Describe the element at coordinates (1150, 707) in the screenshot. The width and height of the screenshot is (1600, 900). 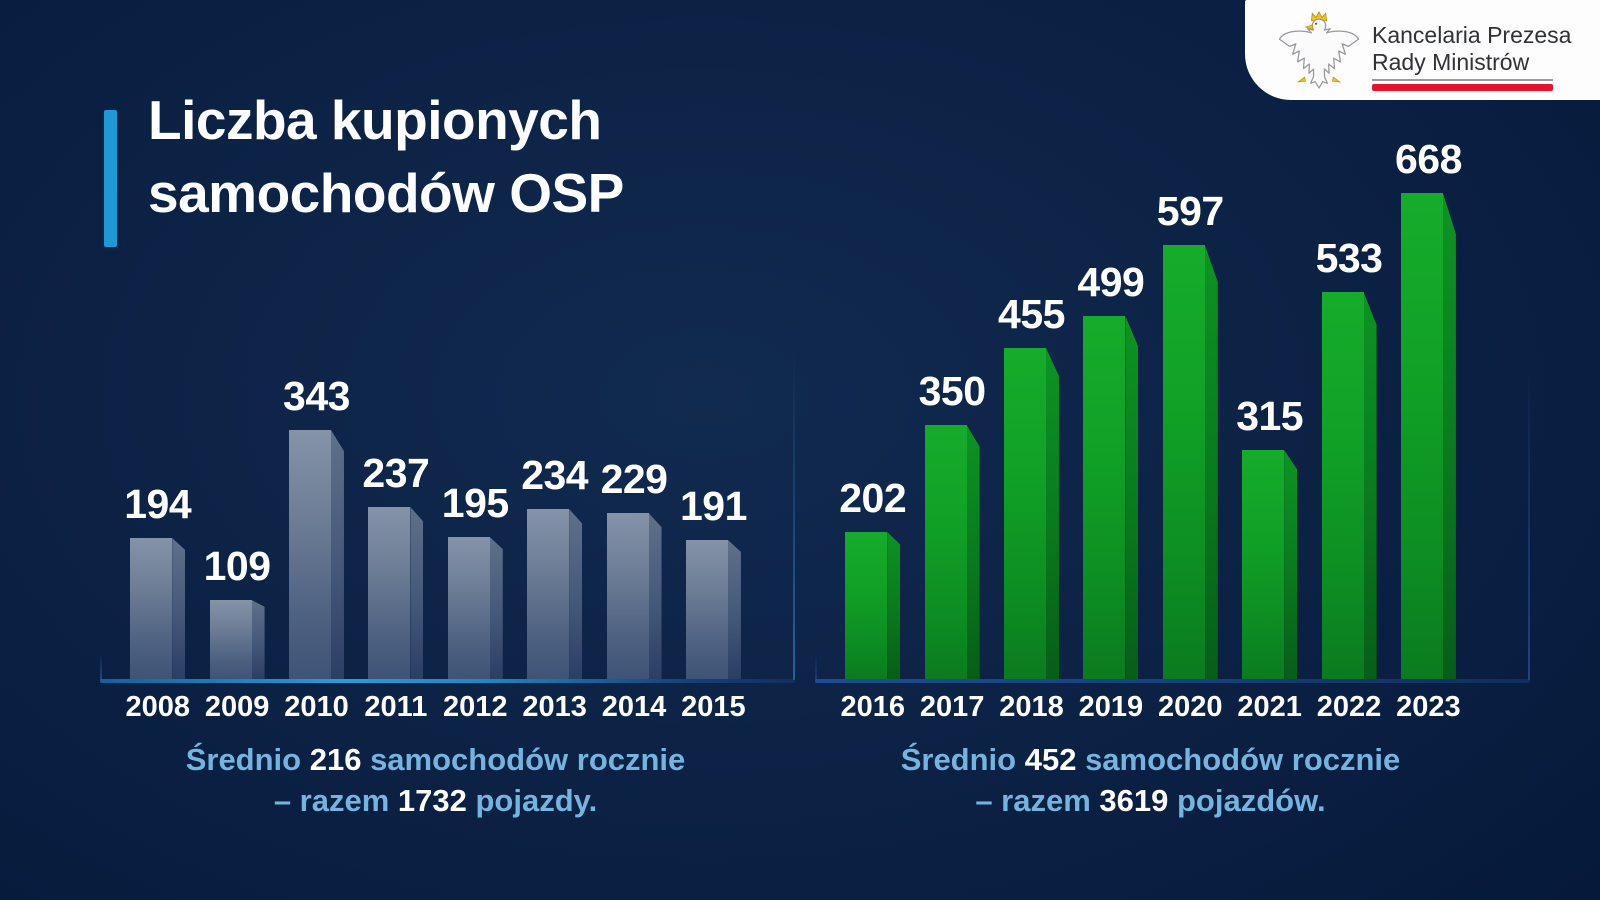
I see `year-axis: 2016 2017 2018 2019 2020 2021 2022 2023` at that location.